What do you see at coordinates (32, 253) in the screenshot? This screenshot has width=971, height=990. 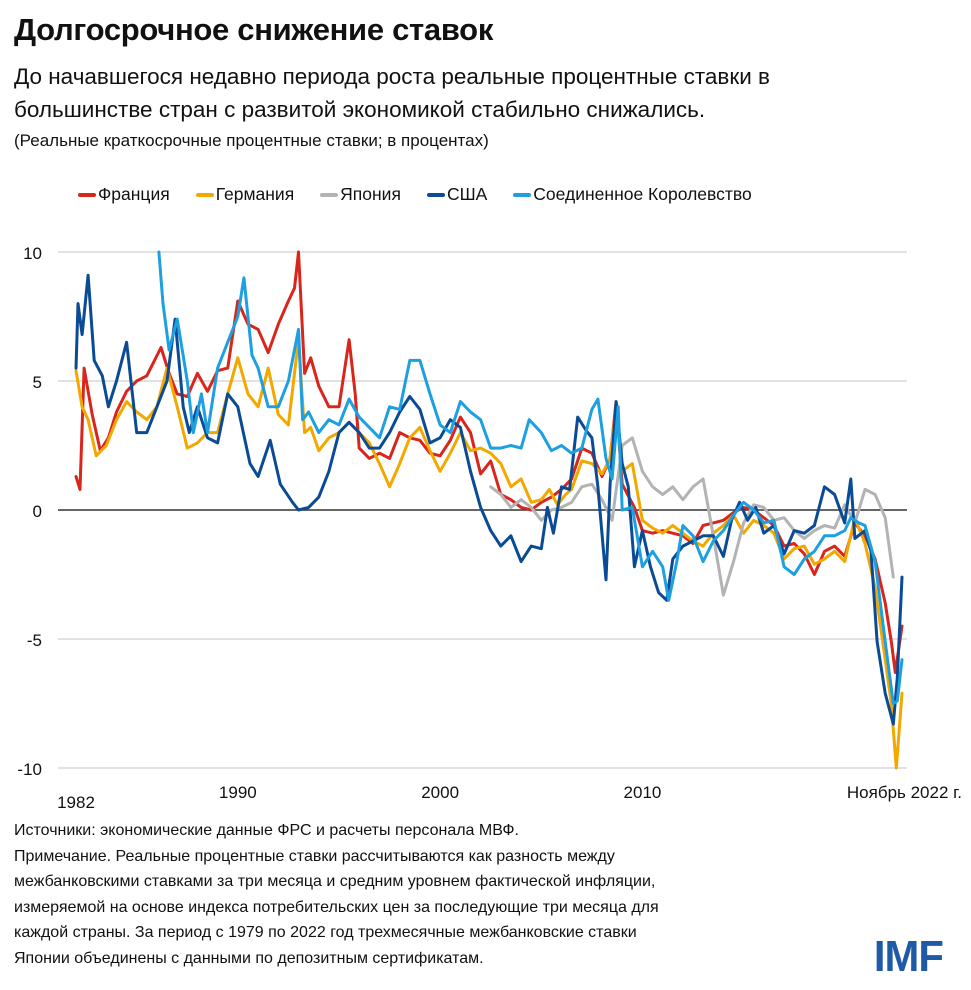 I see `y-tick-label: 10` at bounding box center [32, 253].